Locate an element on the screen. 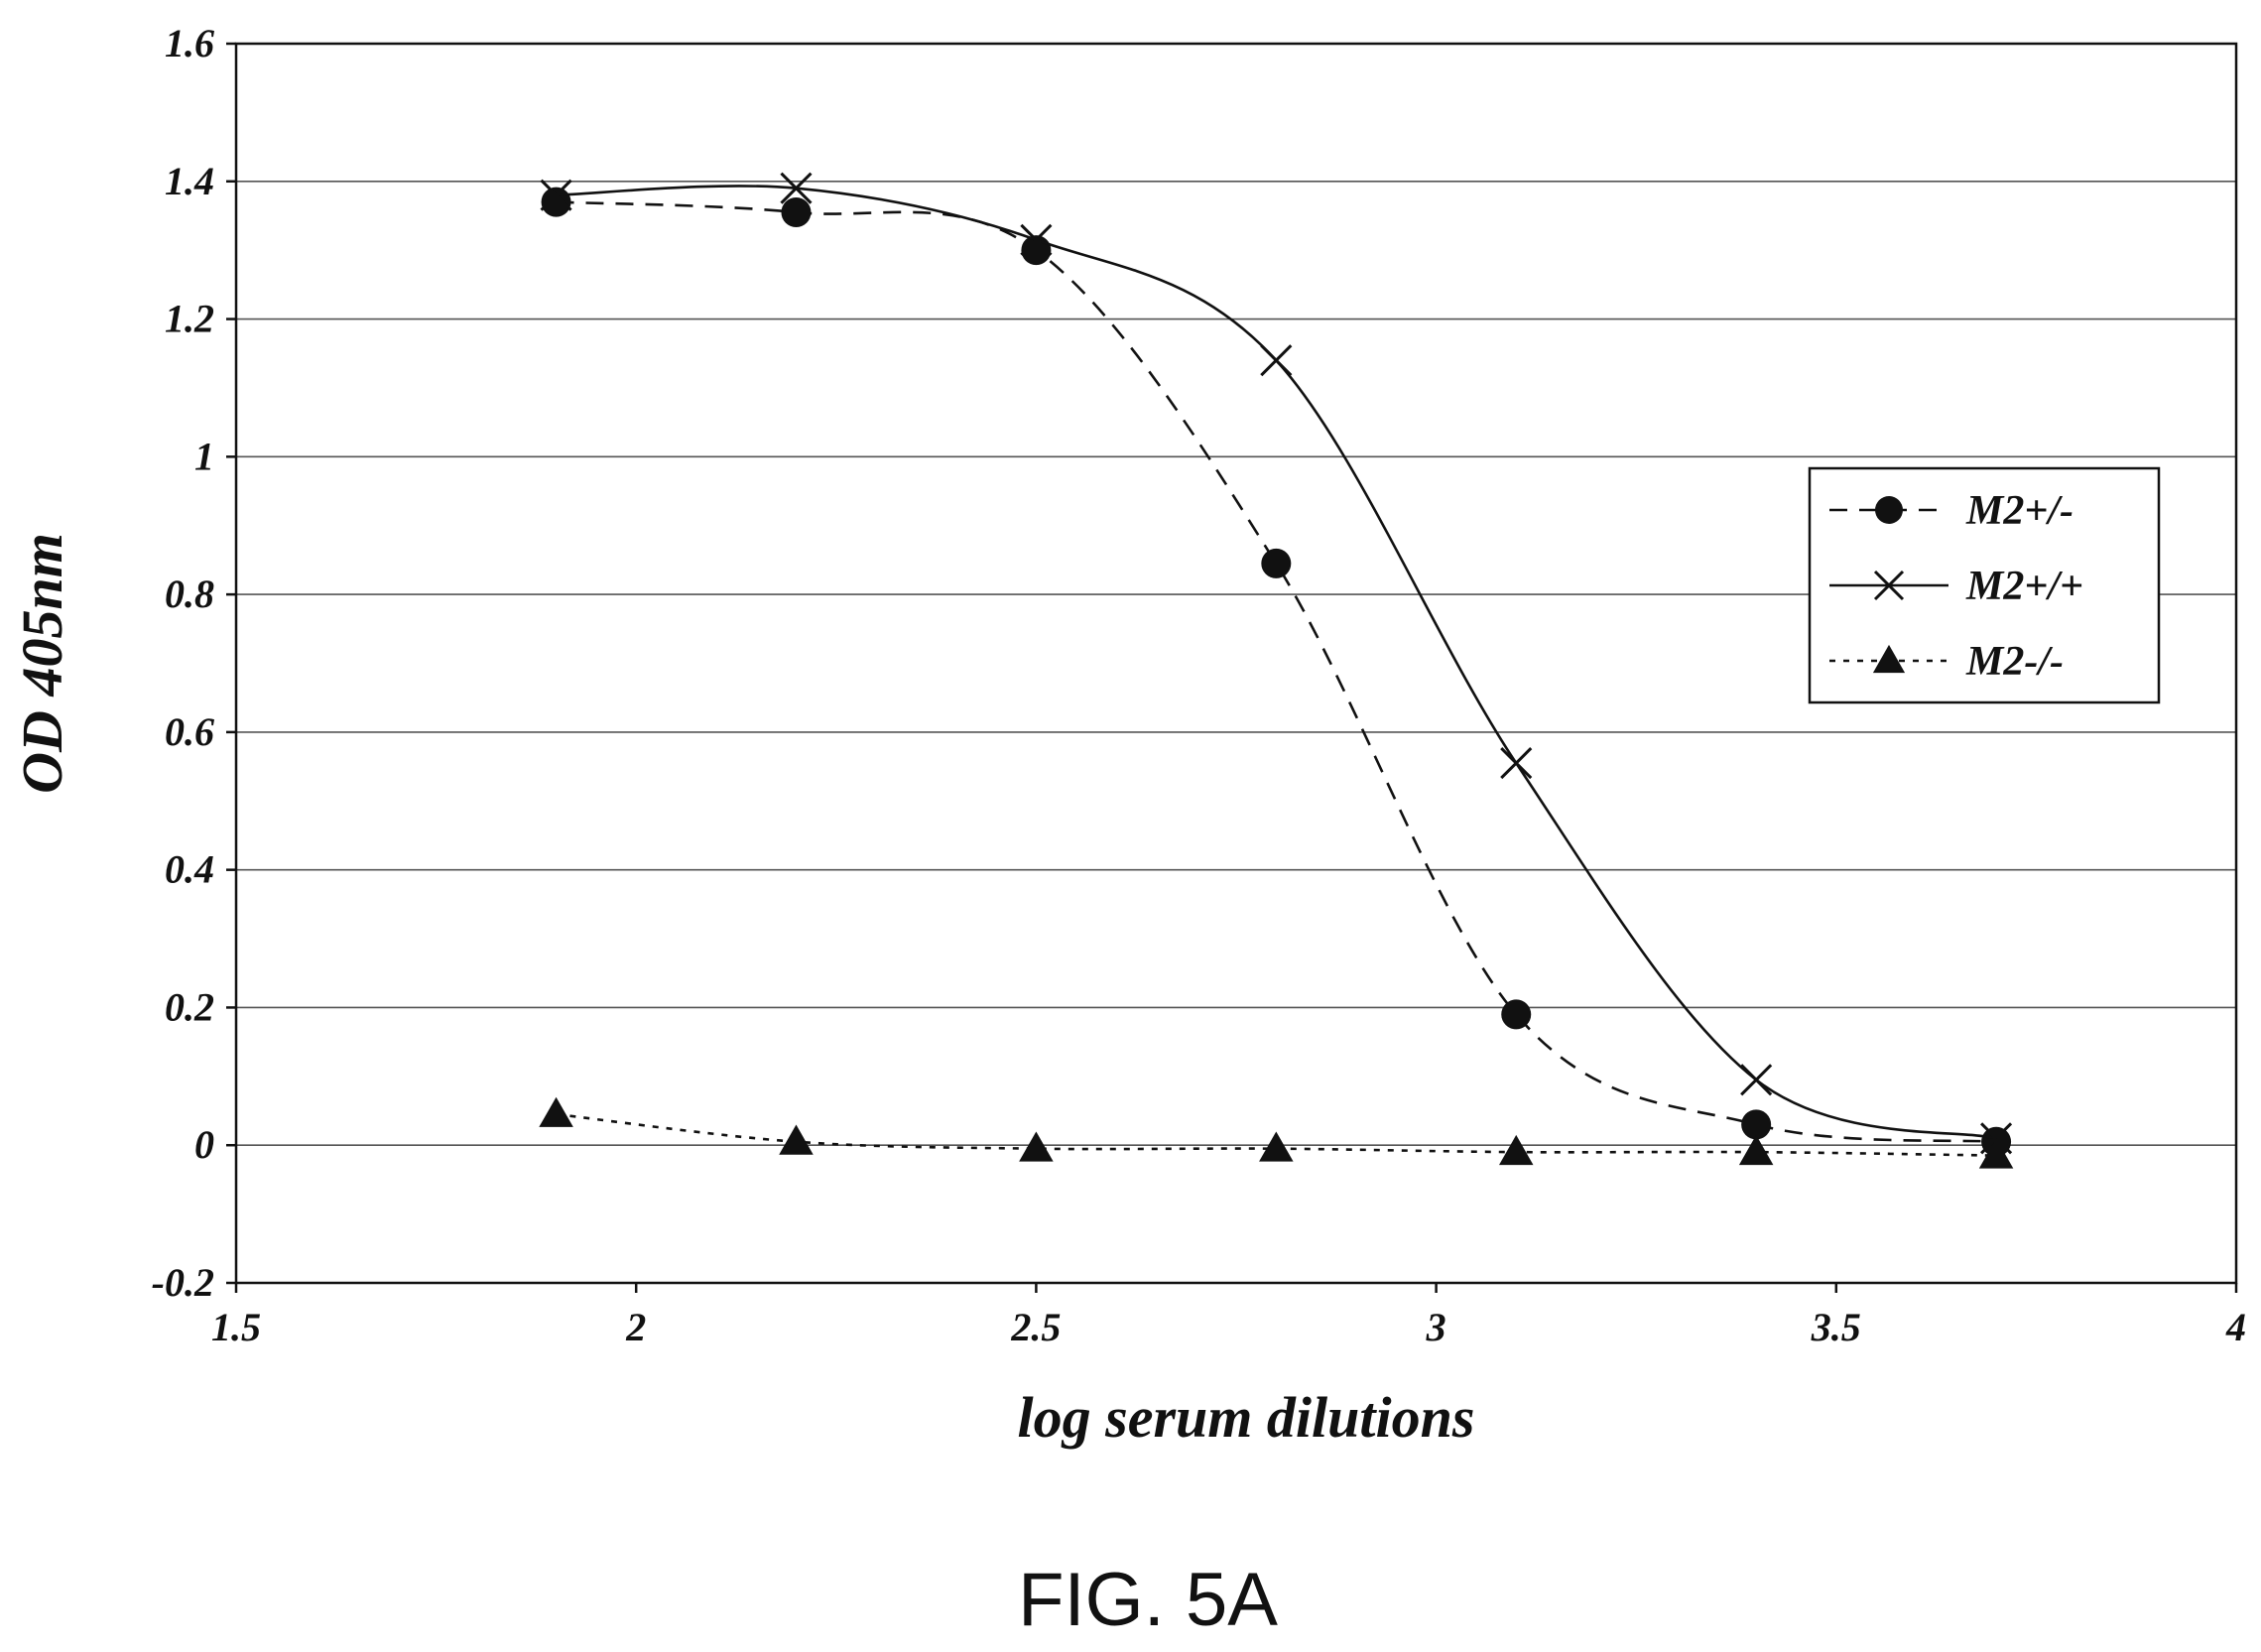  y-tick-label: 0.4 is located at coordinates (189, 869).